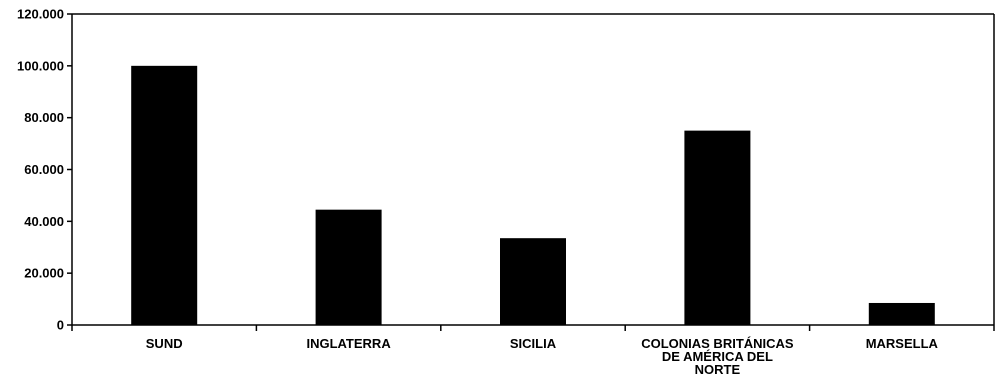 The width and height of the screenshot is (996, 384). What do you see at coordinates (44, 117) in the screenshot?
I see `y-tick-label: 80.000` at bounding box center [44, 117].